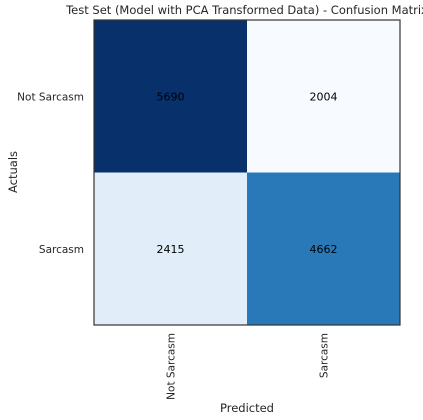  I want to click on cell-value-r1-c1: 4662, so click(324, 249).